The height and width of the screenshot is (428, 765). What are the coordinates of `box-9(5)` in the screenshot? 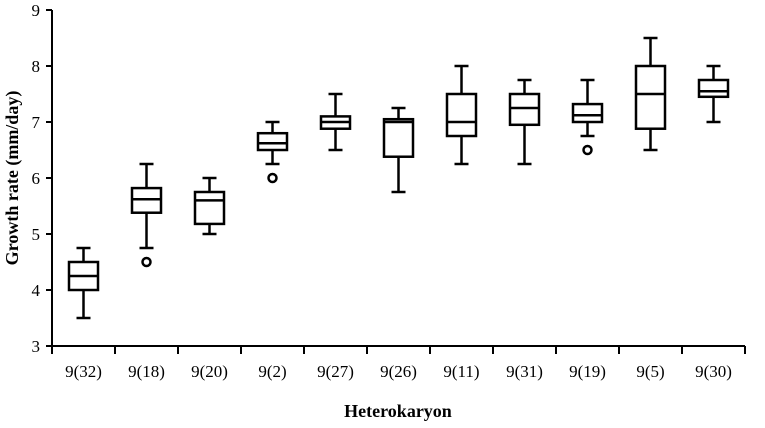 It's located at (650, 94).